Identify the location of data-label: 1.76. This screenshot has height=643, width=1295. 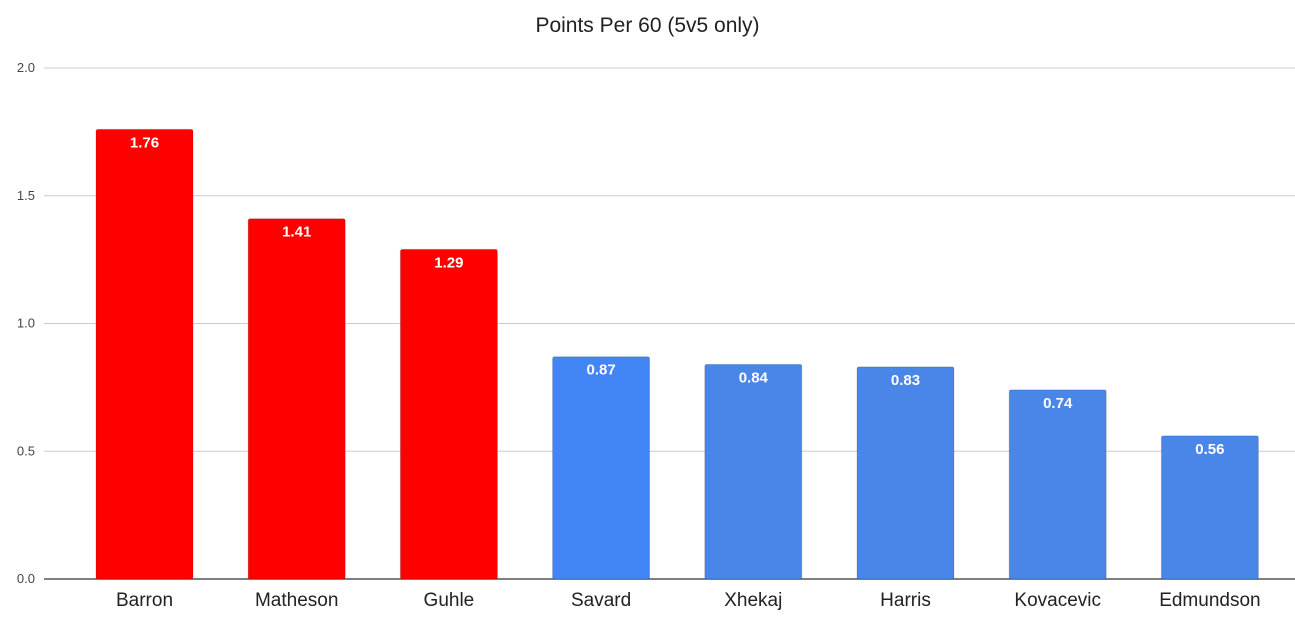
(144, 142).